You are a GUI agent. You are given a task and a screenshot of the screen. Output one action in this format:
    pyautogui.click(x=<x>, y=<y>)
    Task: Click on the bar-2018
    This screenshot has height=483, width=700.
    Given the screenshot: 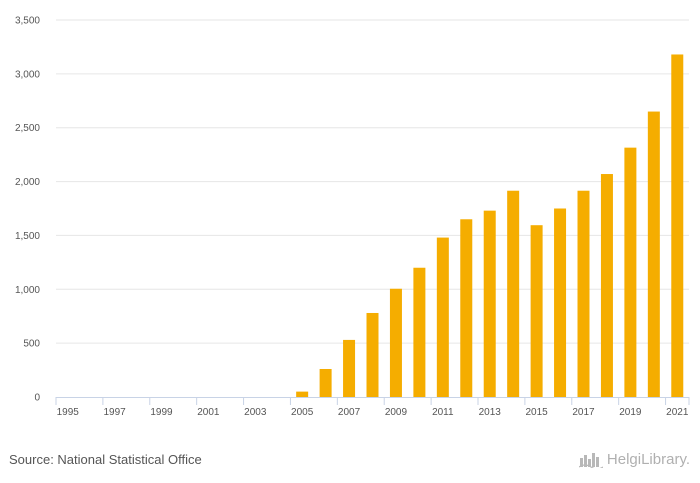 What is the action you would take?
    pyautogui.click(x=606, y=285)
    